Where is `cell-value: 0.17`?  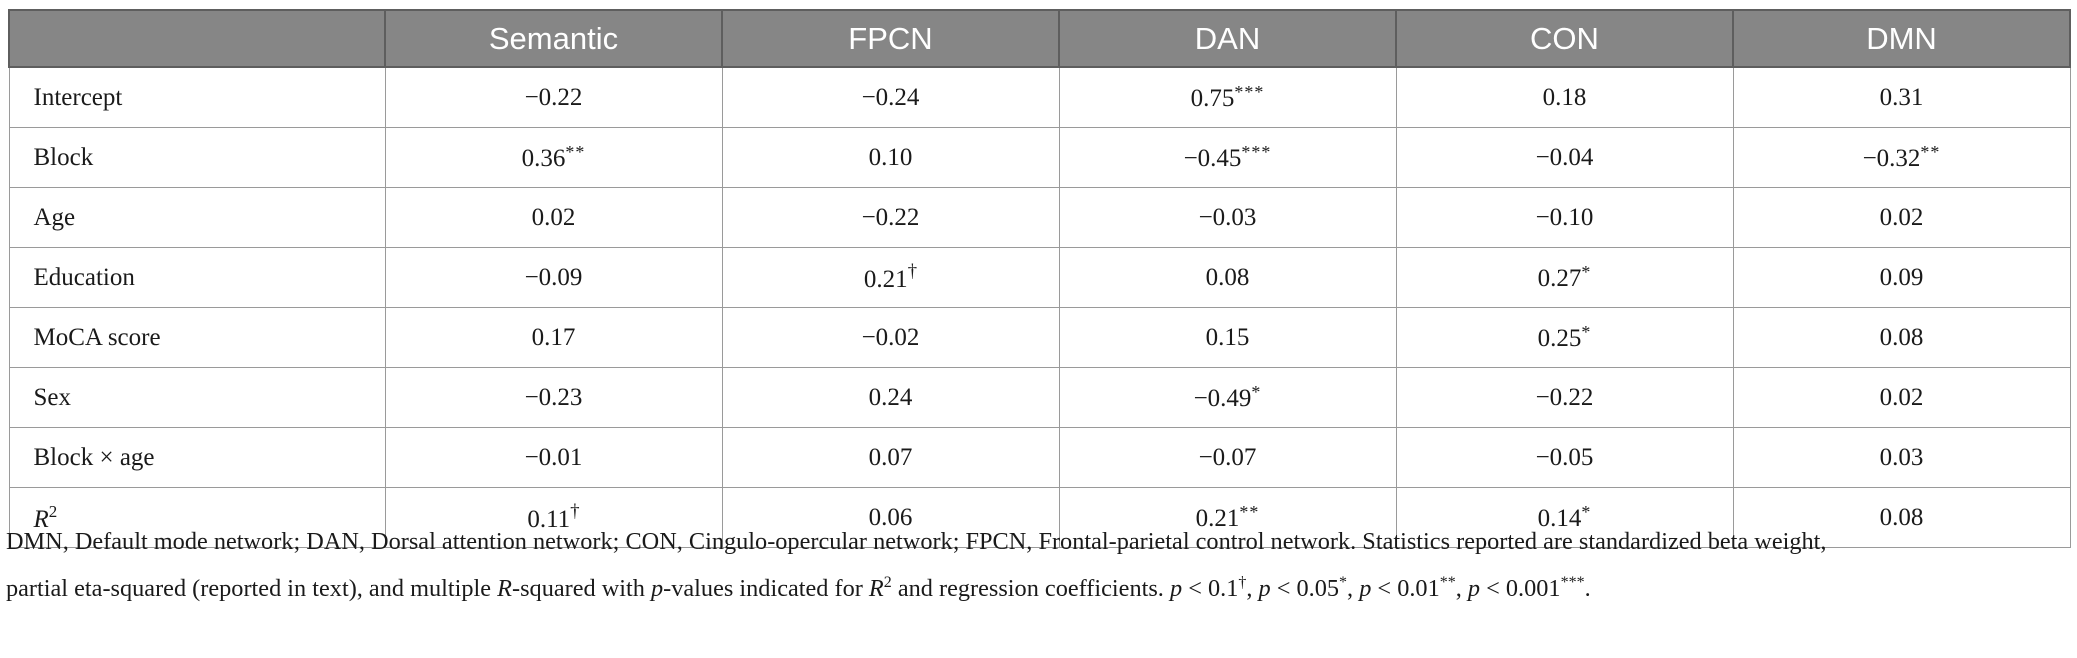
cell-value: 0.17 is located at coordinates (553, 337).